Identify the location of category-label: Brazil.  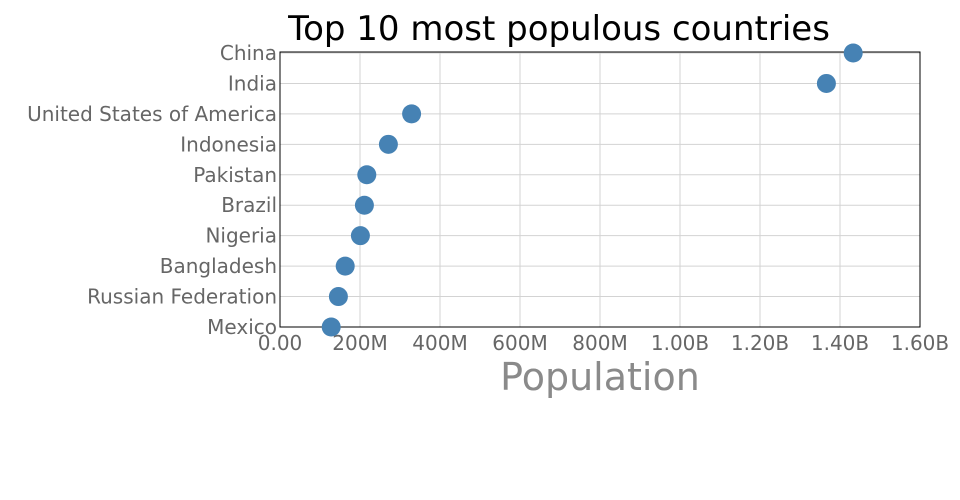
(249, 205).